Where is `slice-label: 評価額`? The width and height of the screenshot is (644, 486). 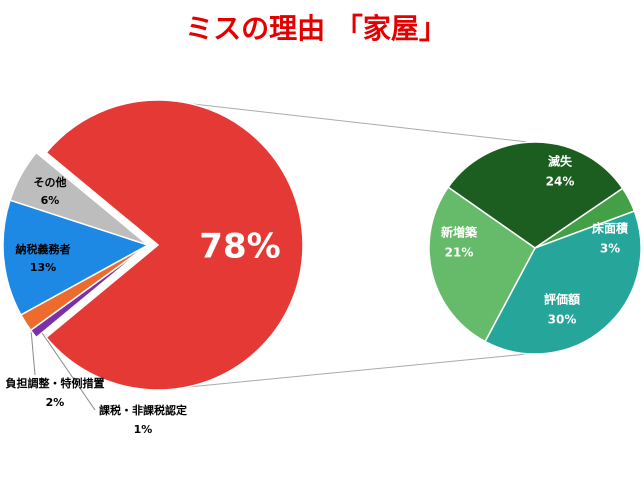 slice-label: 評価額 is located at coordinates (562, 299).